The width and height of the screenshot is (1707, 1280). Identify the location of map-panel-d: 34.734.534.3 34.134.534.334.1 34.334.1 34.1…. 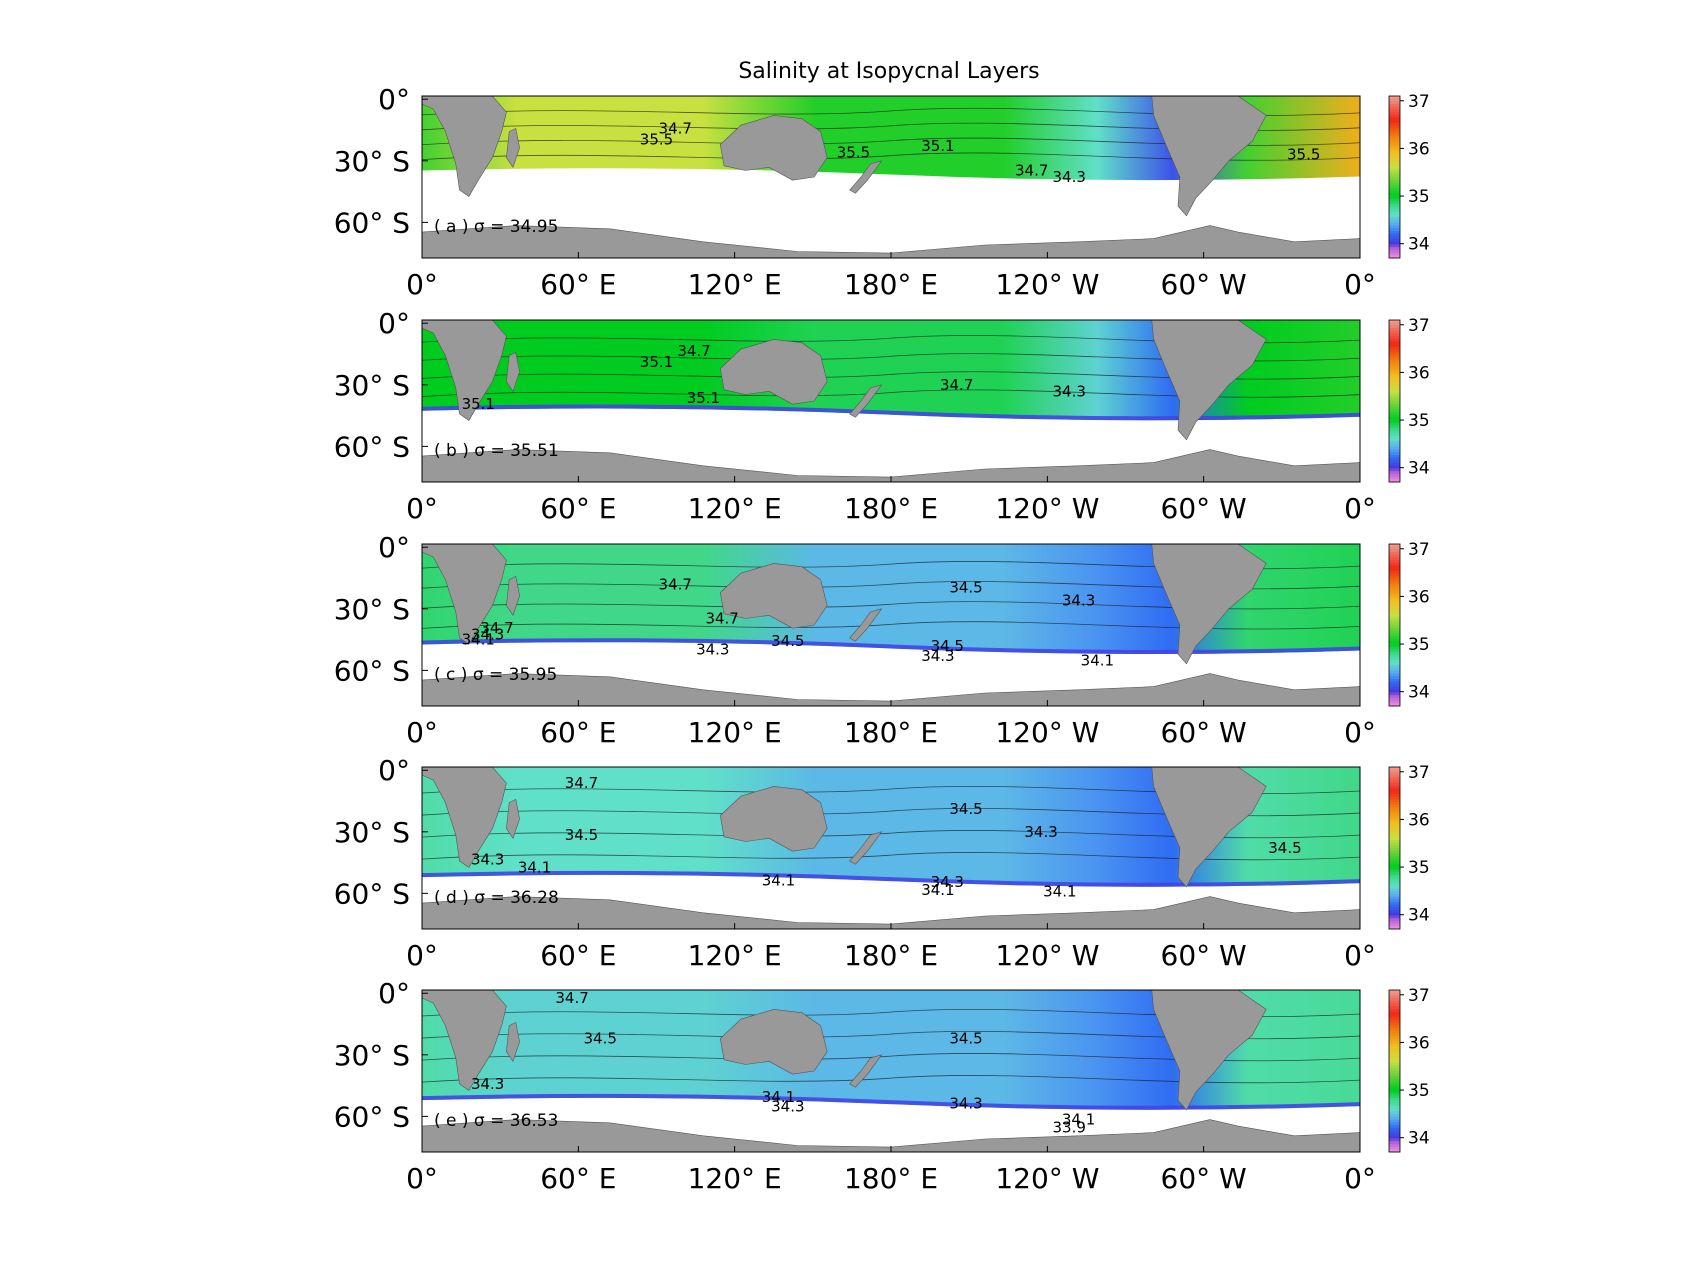
(882, 863).